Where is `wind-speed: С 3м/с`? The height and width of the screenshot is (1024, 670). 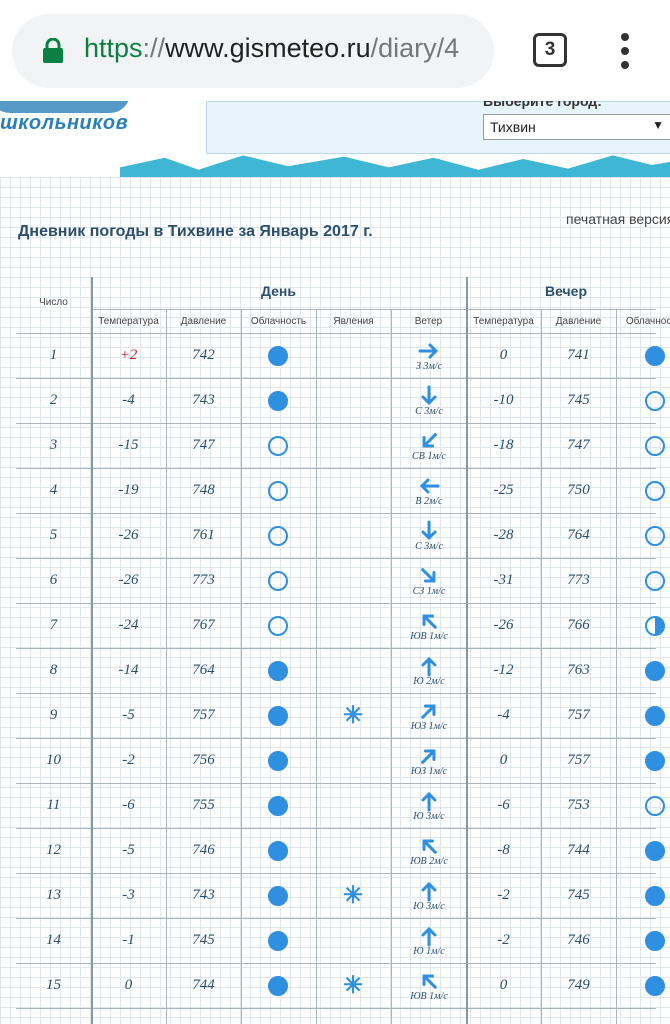
wind-speed: С 3м/с is located at coordinates (429, 546).